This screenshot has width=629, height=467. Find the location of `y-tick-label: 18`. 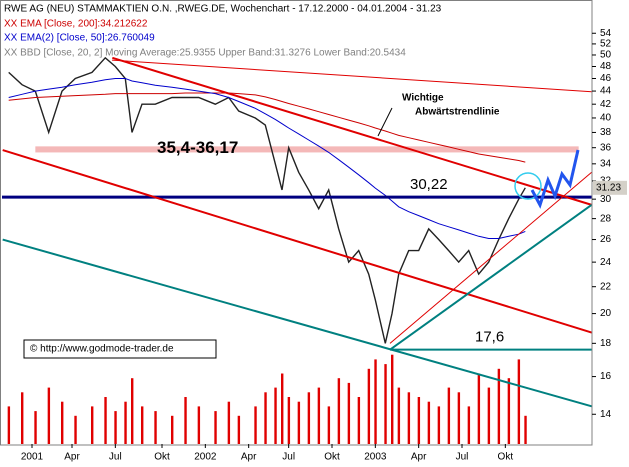

y-tick-label: 18 is located at coordinates (606, 343).